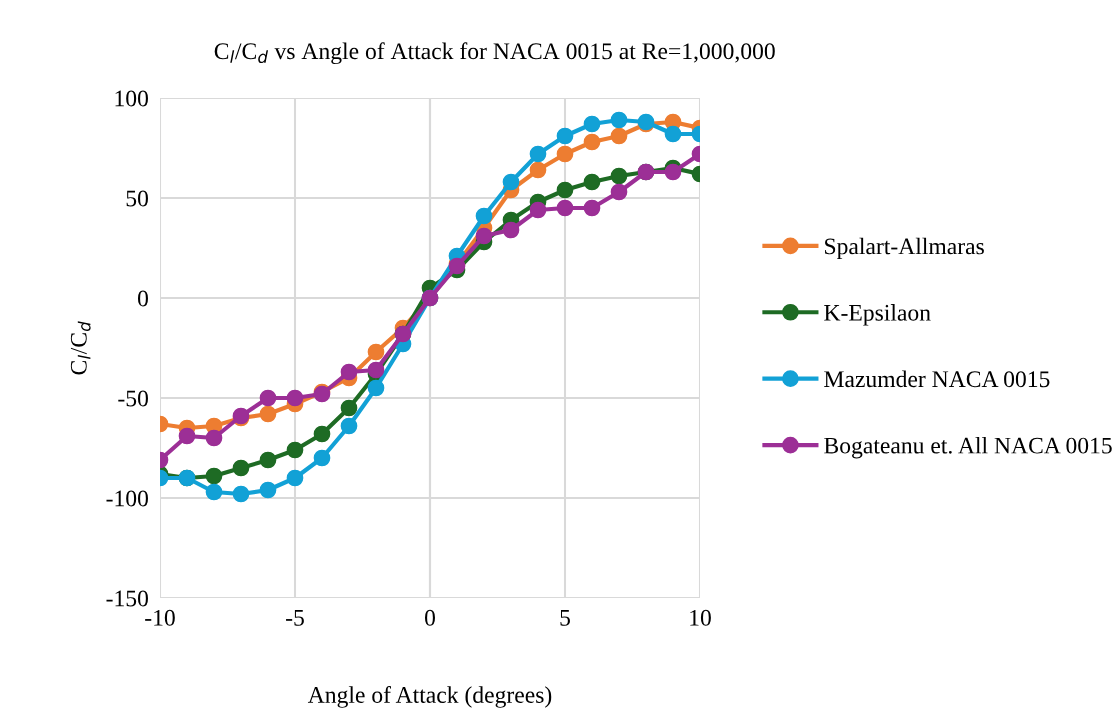  I want to click on y-tick-label: -50, so click(133, 398).